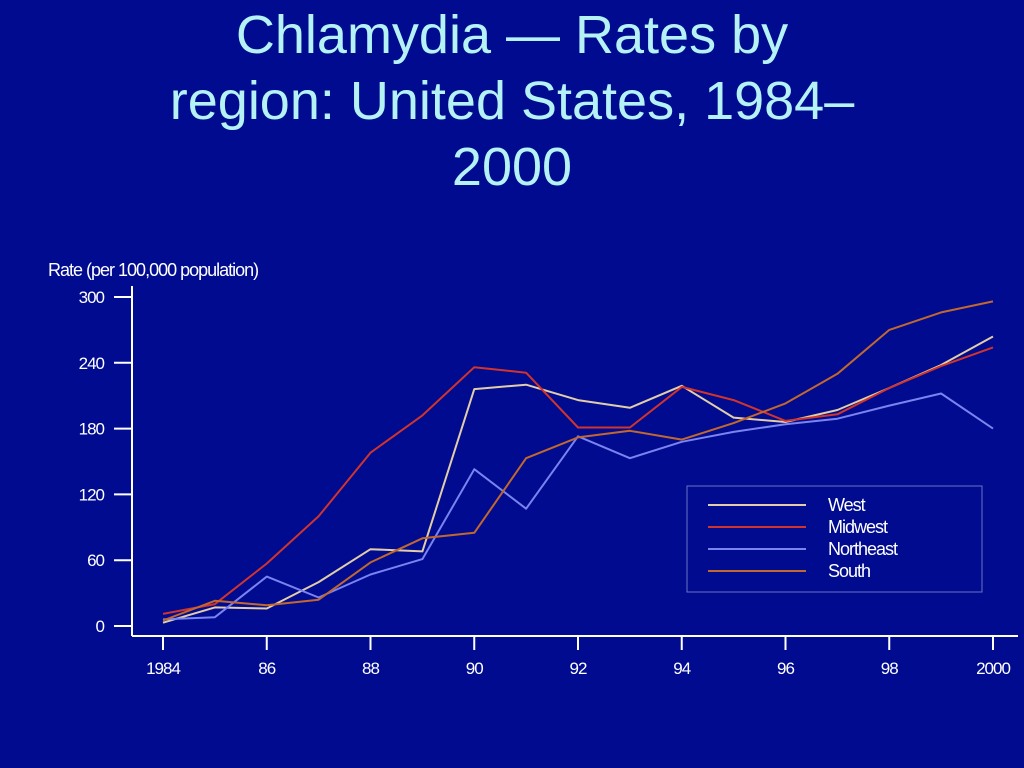 The height and width of the screenshot is (768, 1024). Describe the element at coordinates (847, 505) in the screenshot. I see `legend-label: West` at that location.